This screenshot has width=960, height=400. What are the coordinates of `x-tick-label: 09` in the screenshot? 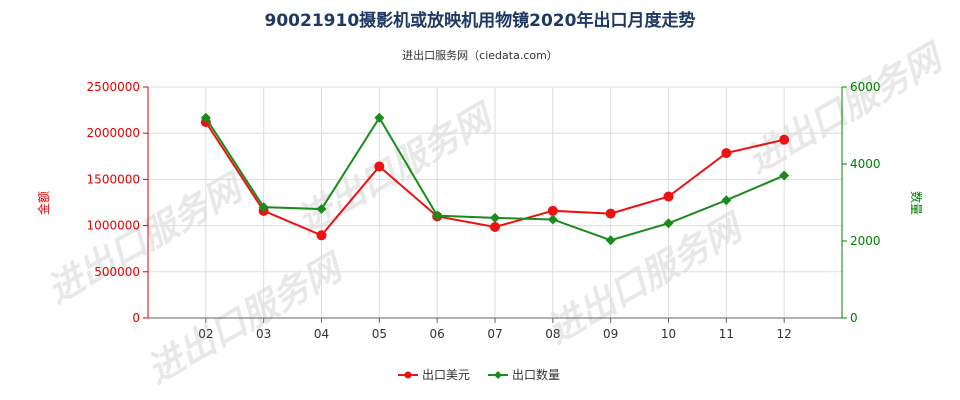 It's located at (610, 334).